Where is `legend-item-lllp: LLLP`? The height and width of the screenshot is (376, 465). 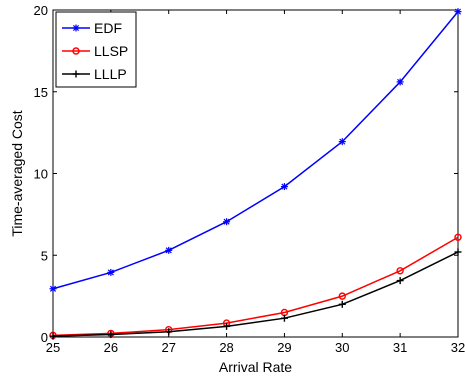
legend-item-lllp: LLLP is located at coordinates (94, 74).